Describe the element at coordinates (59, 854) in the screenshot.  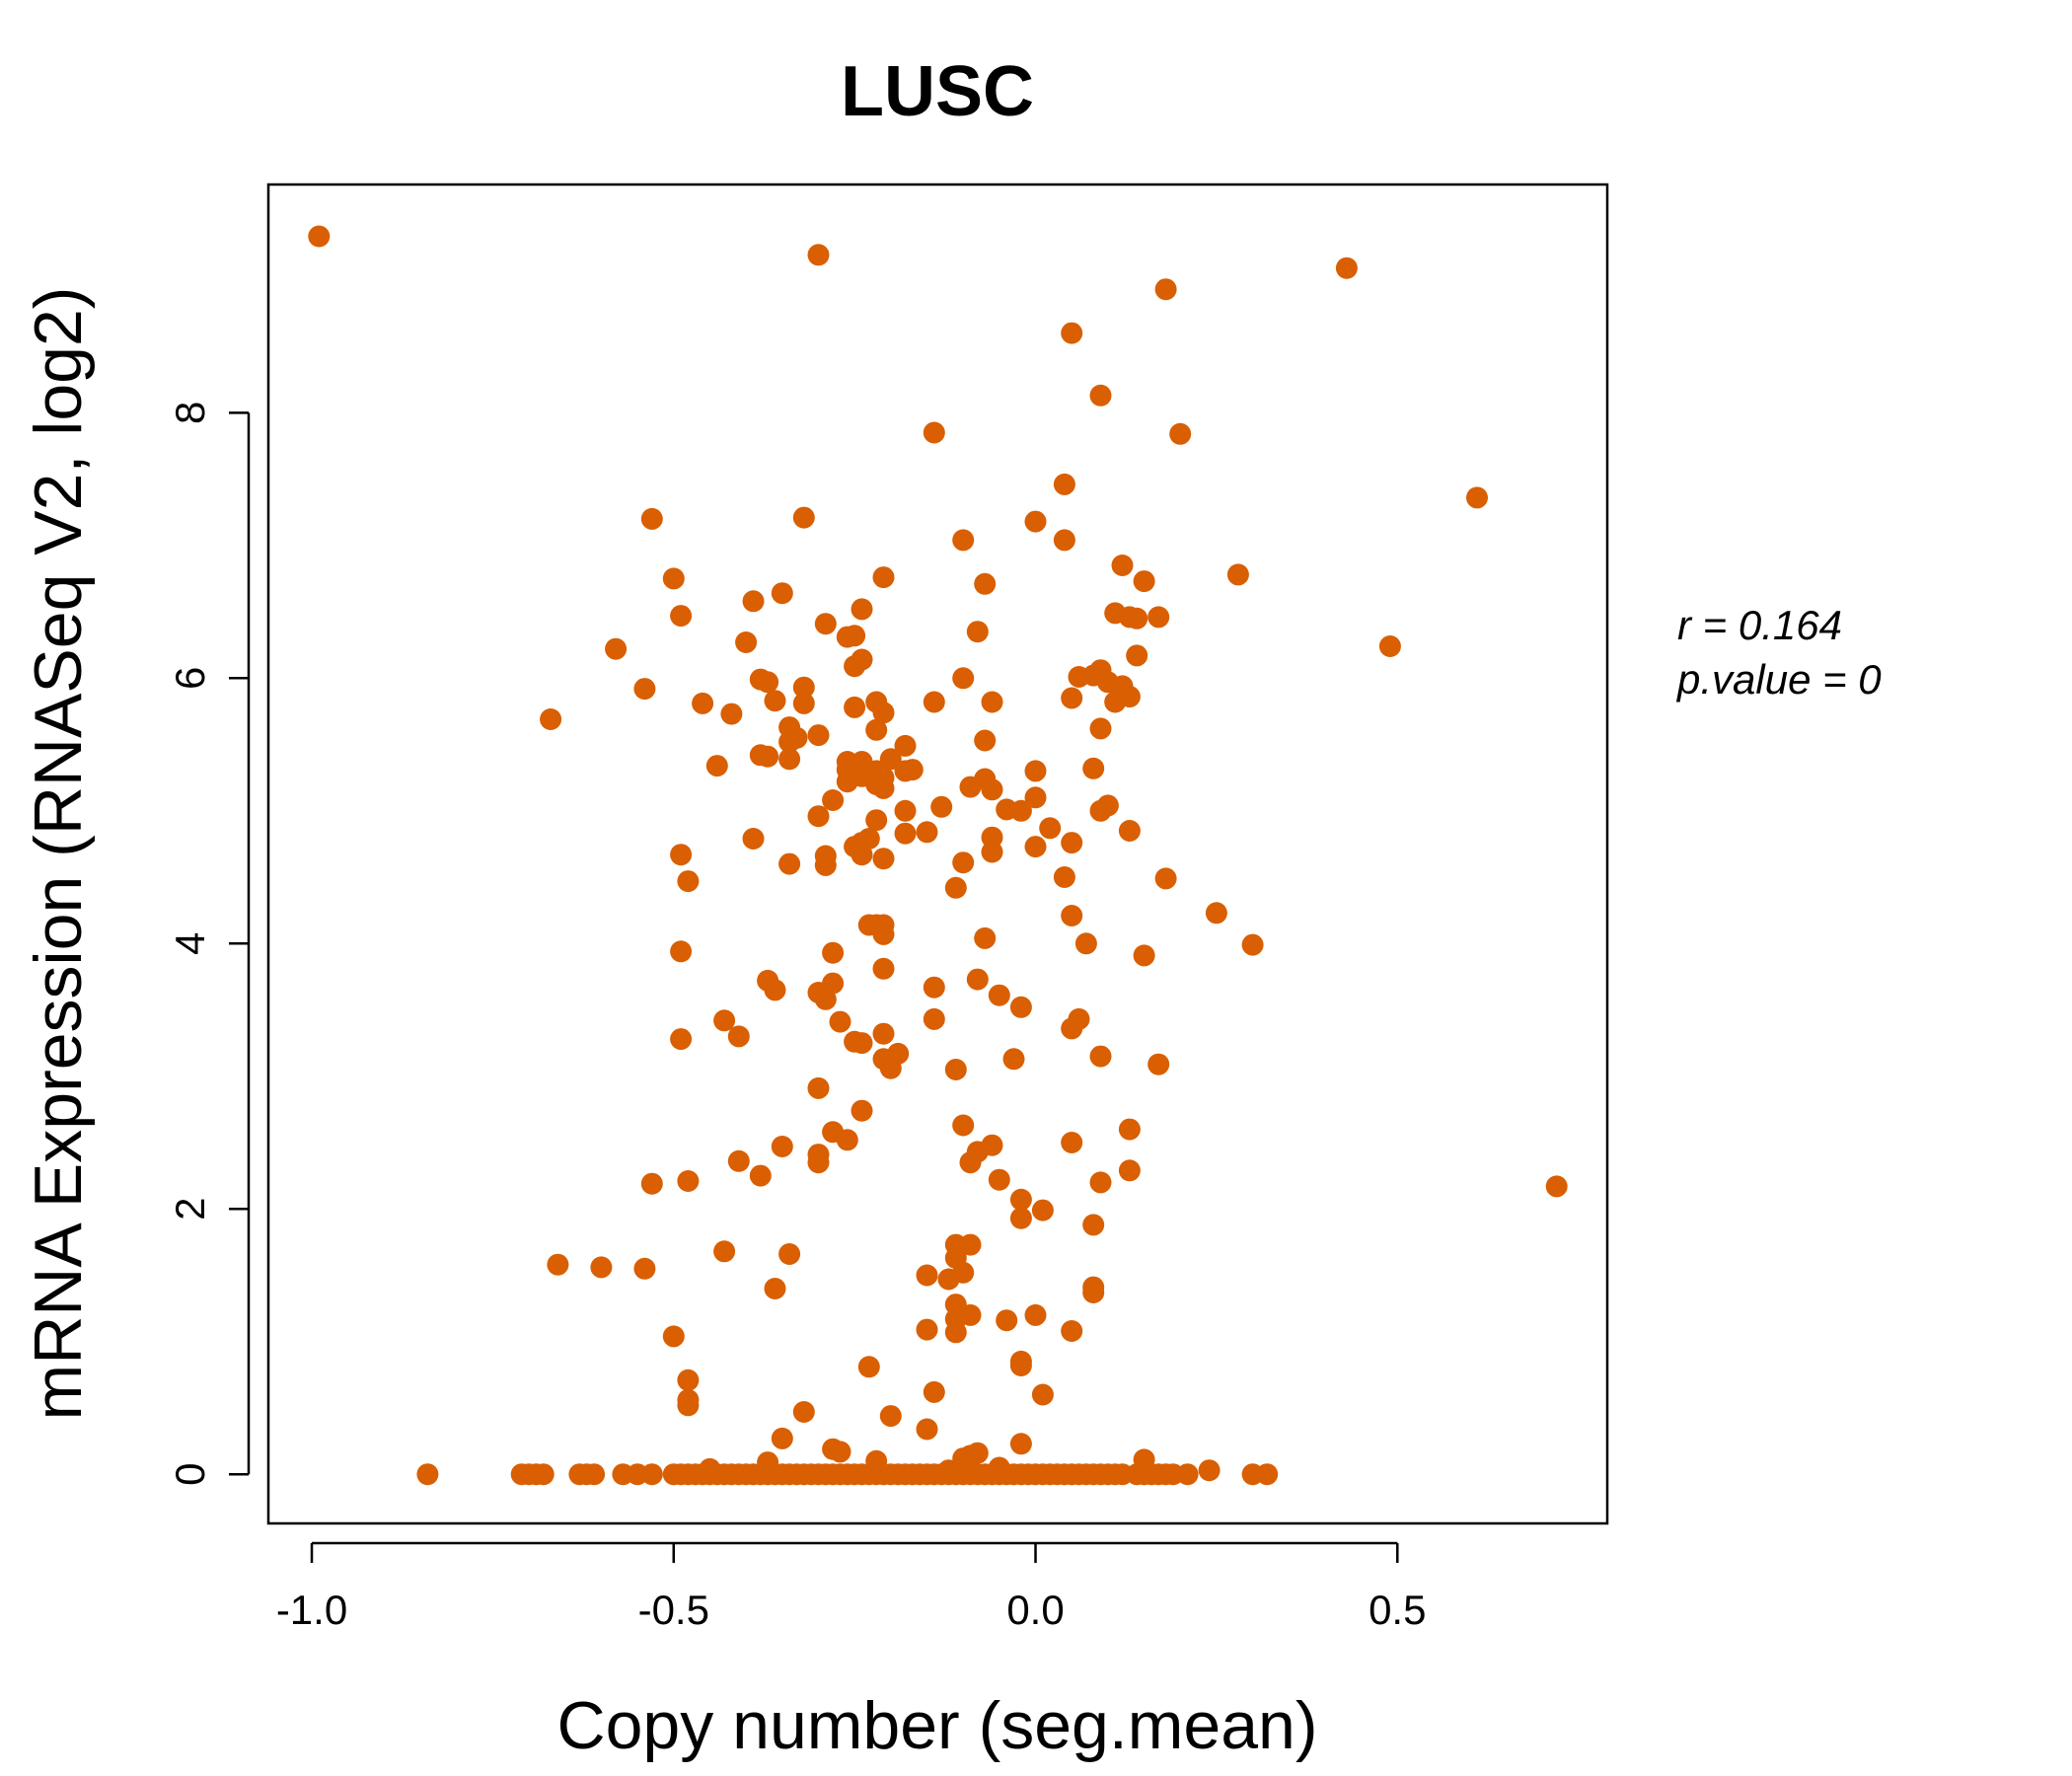
I see `y-axis-label: mRNA Expression (RNASeq V2, log2)` at that location.